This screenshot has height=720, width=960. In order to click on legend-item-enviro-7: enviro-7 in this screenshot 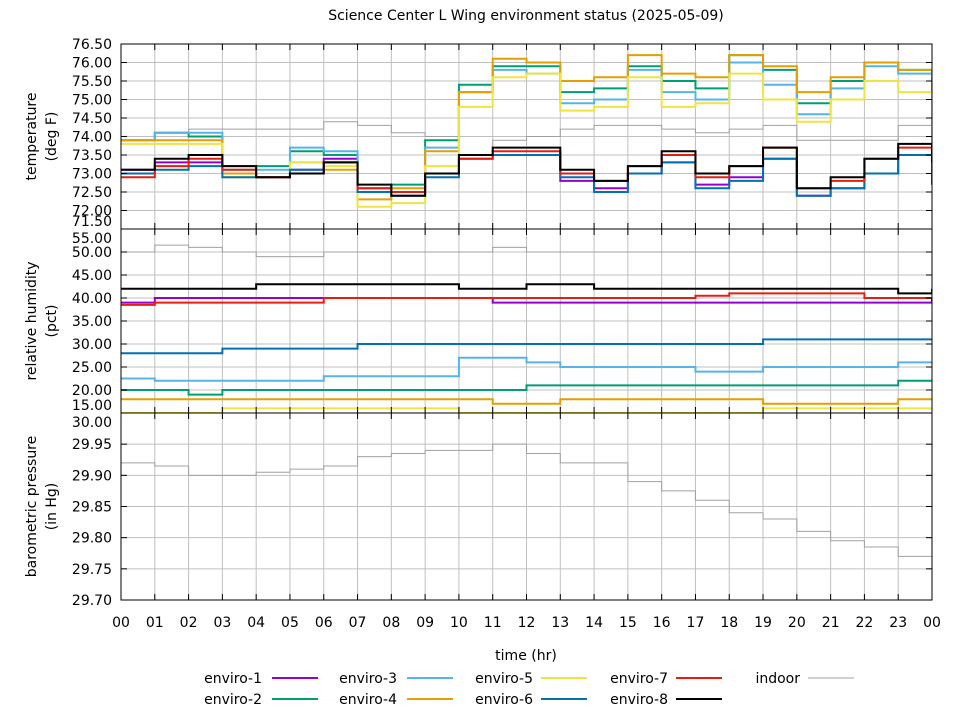, I will do `click(666, 679)`.